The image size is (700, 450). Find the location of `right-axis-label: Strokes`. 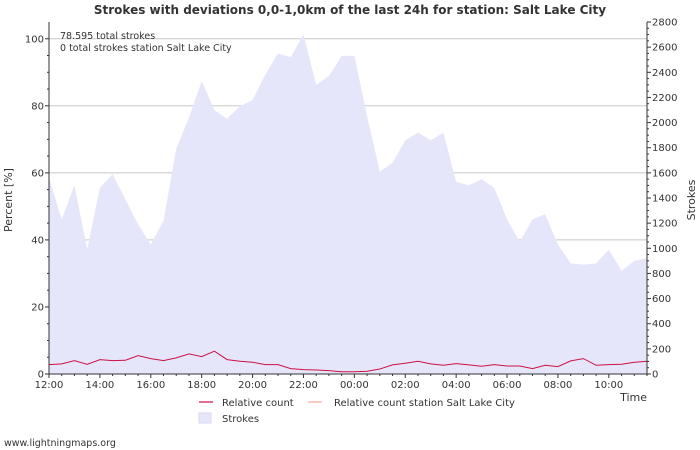

right-axis-label: Strokes is located at coordinates (691, 199).